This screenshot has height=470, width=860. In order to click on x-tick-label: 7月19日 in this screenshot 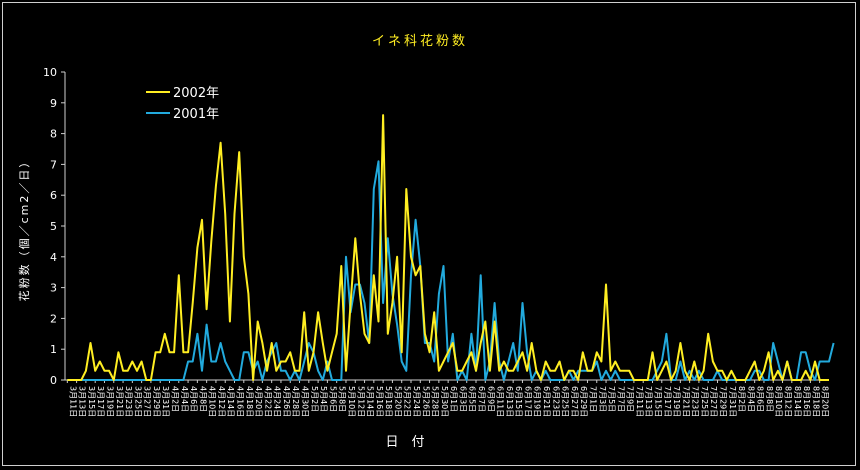, I will do `click(676, 401)`.